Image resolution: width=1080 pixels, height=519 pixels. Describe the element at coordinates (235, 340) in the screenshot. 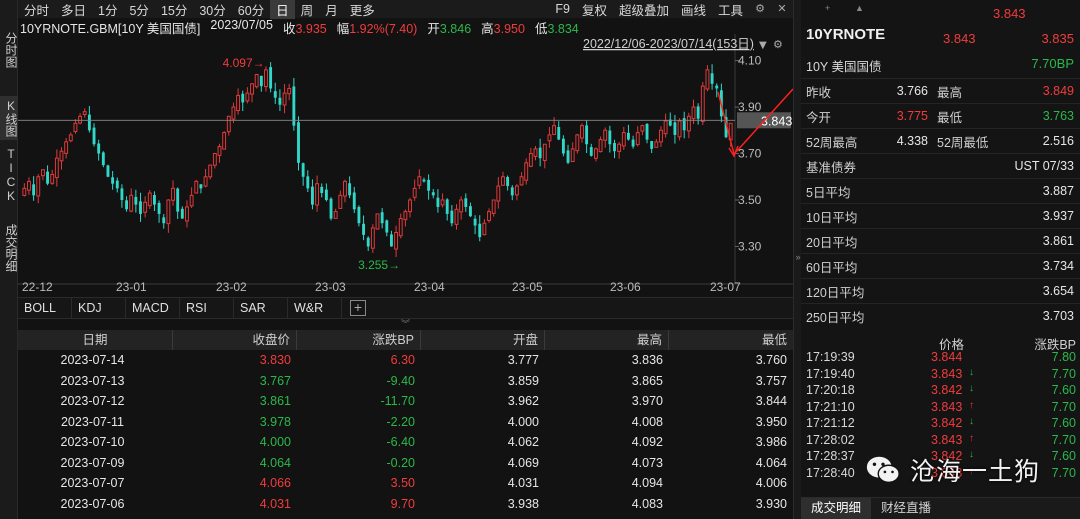

I see `column-header-1: 收盘价` at that location.